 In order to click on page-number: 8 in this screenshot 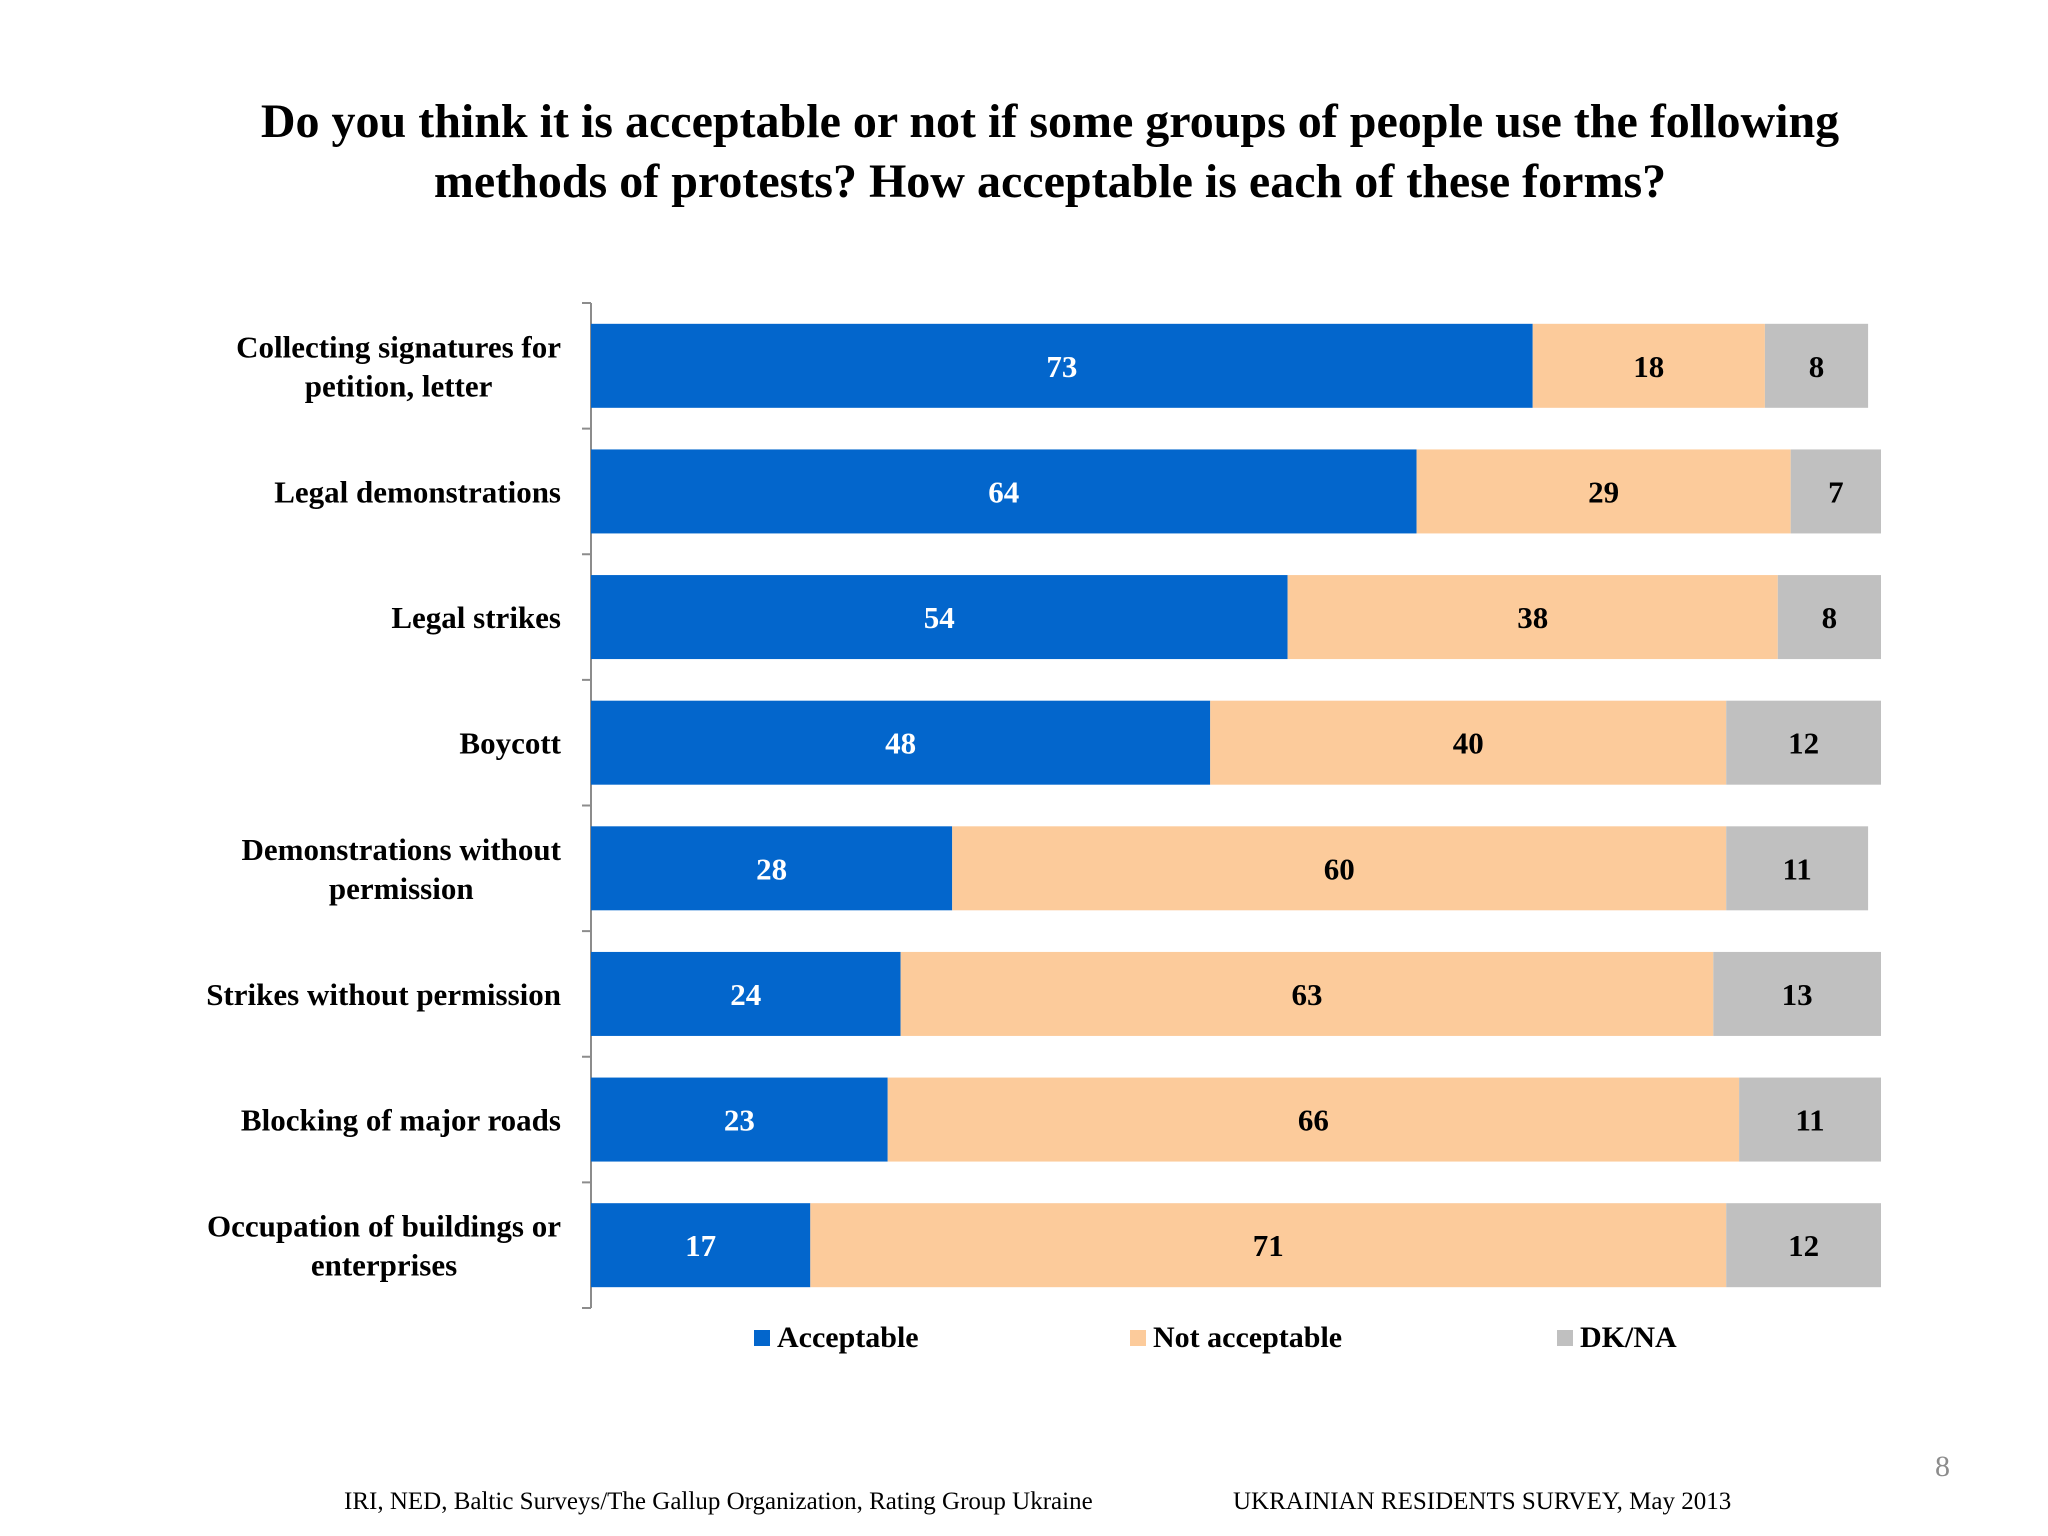, I will do `click(1942, 1466)`.